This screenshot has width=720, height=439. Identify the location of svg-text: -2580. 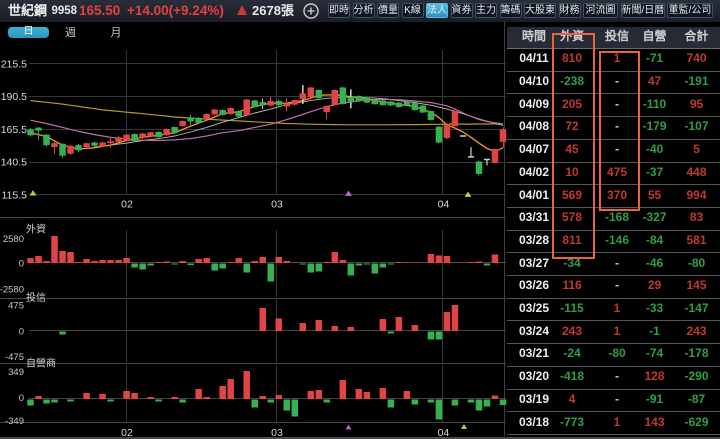
(12, 289).